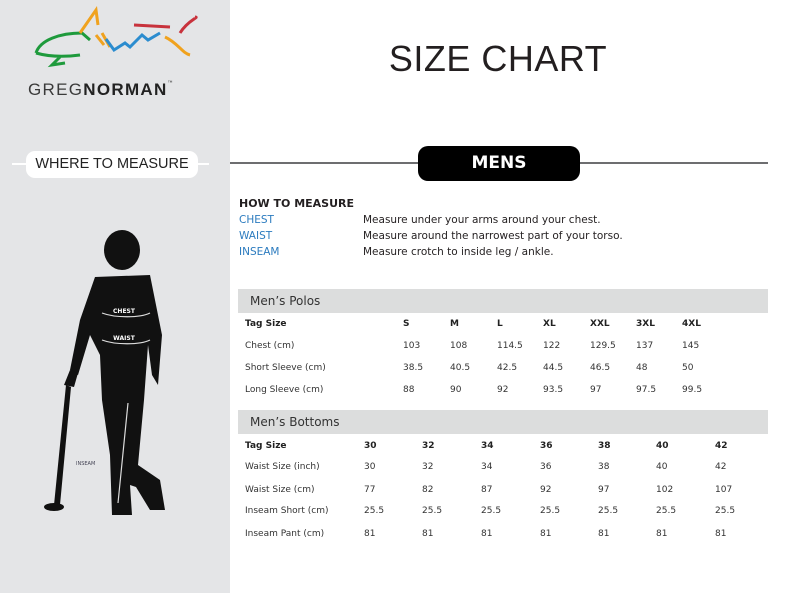  Describe the element at coordinates (409, 390) in the screenshot. I see `polos-cell: 88` at that location.